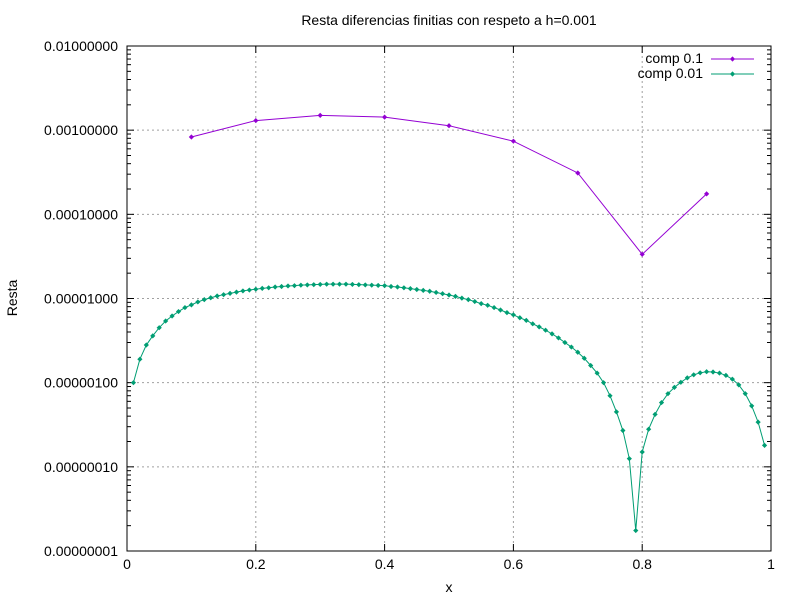 This screenshot has width=800, height=600. Describe the element at coordinates (449, 587) in the screenshot. I see `x-axis-label: x` at that location.